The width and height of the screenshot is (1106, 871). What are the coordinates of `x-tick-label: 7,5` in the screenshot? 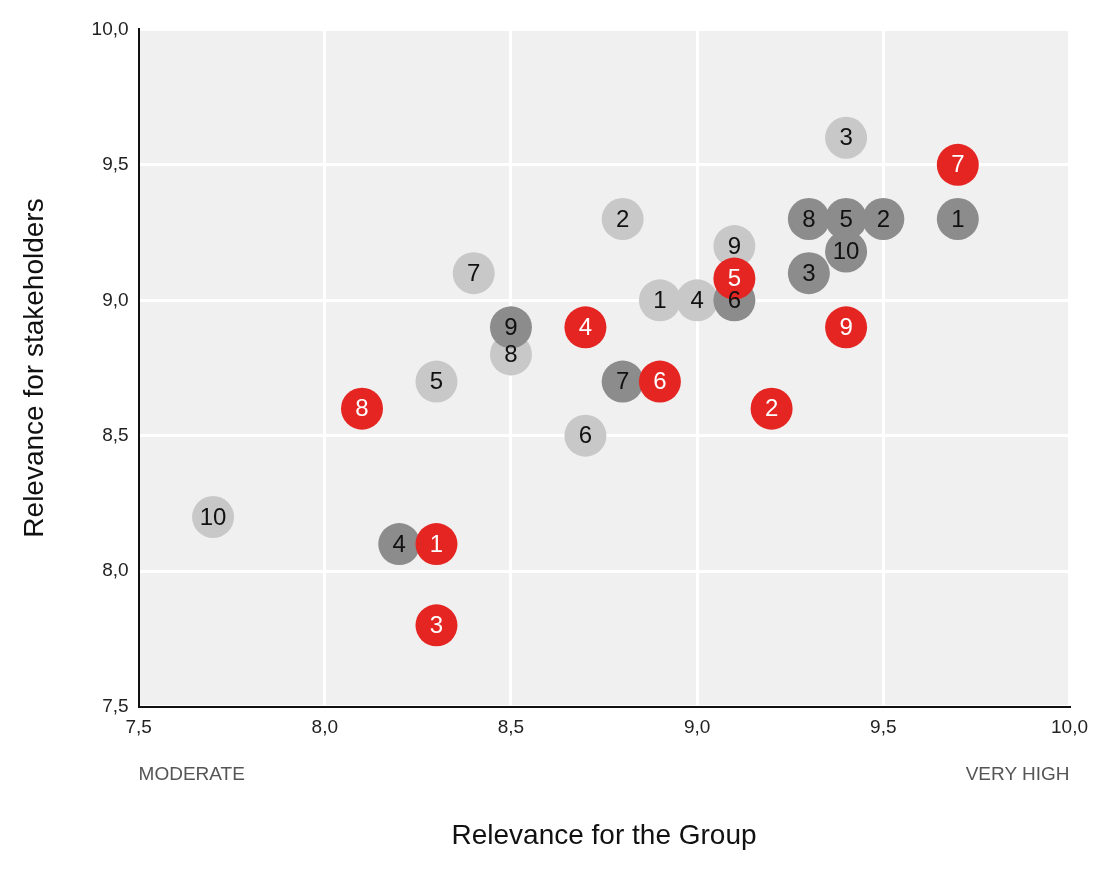 It's located at (138, 727).